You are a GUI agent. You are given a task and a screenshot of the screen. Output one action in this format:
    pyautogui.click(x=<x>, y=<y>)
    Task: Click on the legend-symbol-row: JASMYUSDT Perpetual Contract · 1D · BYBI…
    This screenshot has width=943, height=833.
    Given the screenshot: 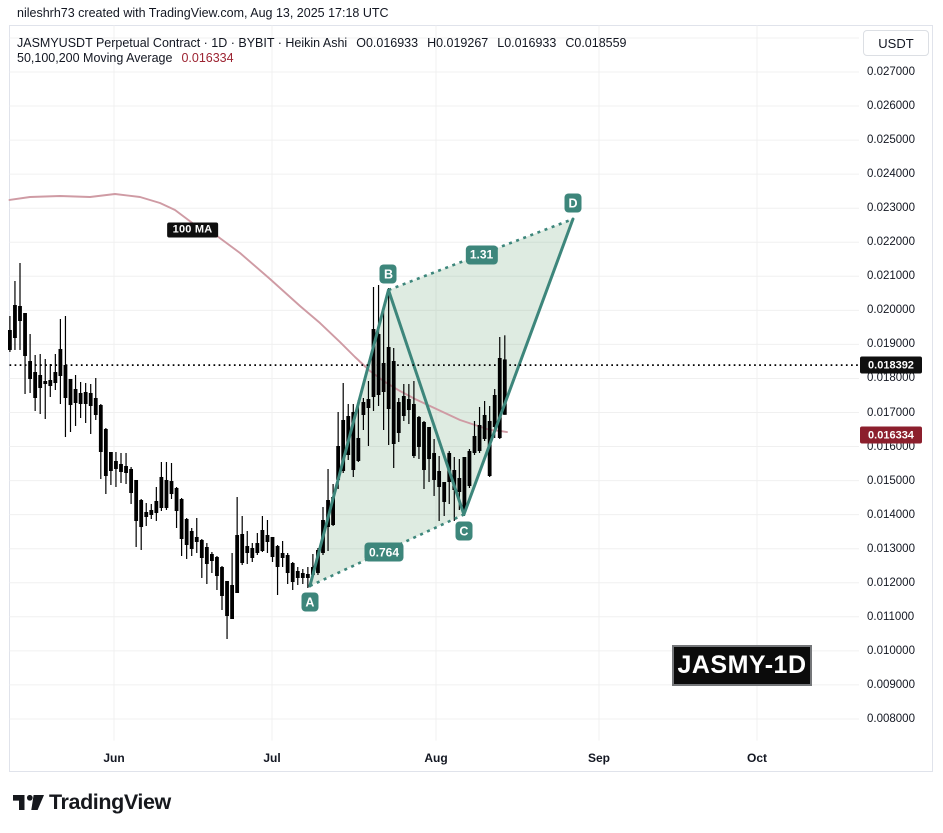 What is the action you would take?
    pyautogui.click(x=322, y=43)
    